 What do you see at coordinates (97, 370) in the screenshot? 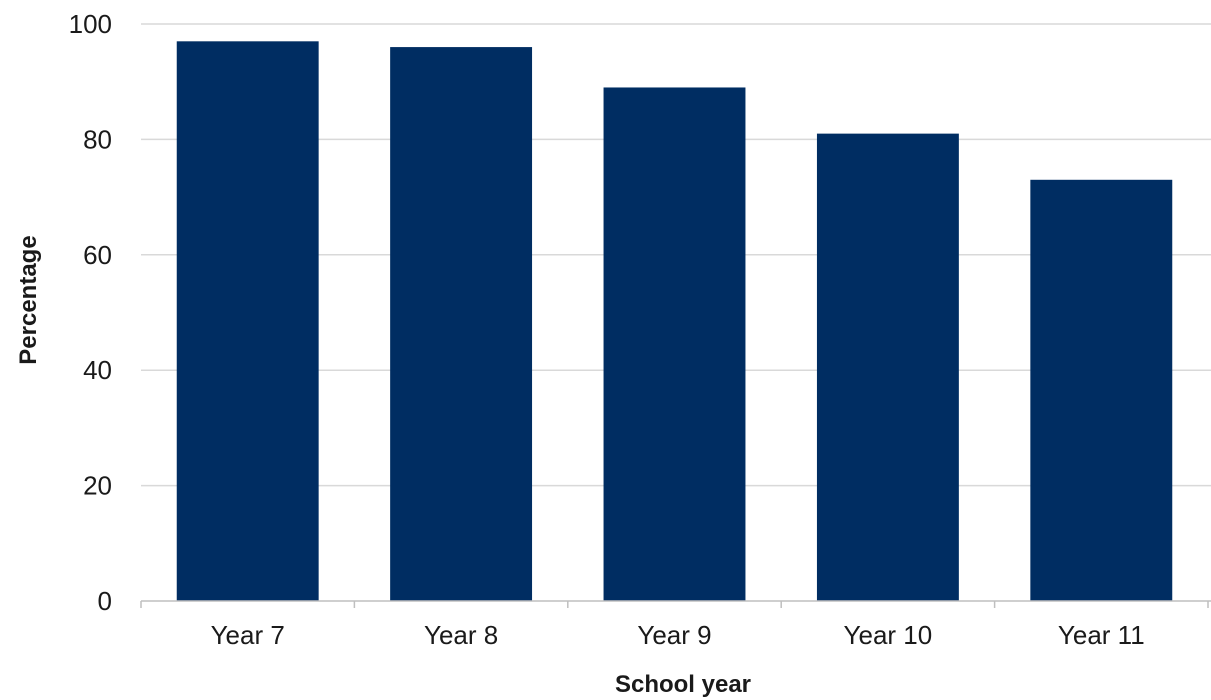
I see `y-tick-label: 40` at bounding box center [97, 370].